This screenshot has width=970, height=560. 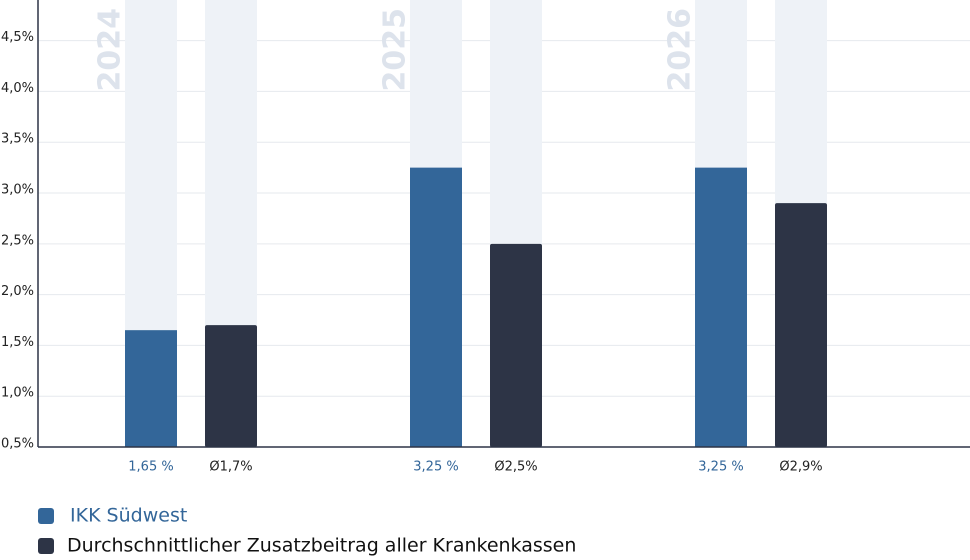 What do you see at coordinates (17, 190) in the screenshot?
I see `y-tick-label: 3,0%` at bounding box center [17, 190].